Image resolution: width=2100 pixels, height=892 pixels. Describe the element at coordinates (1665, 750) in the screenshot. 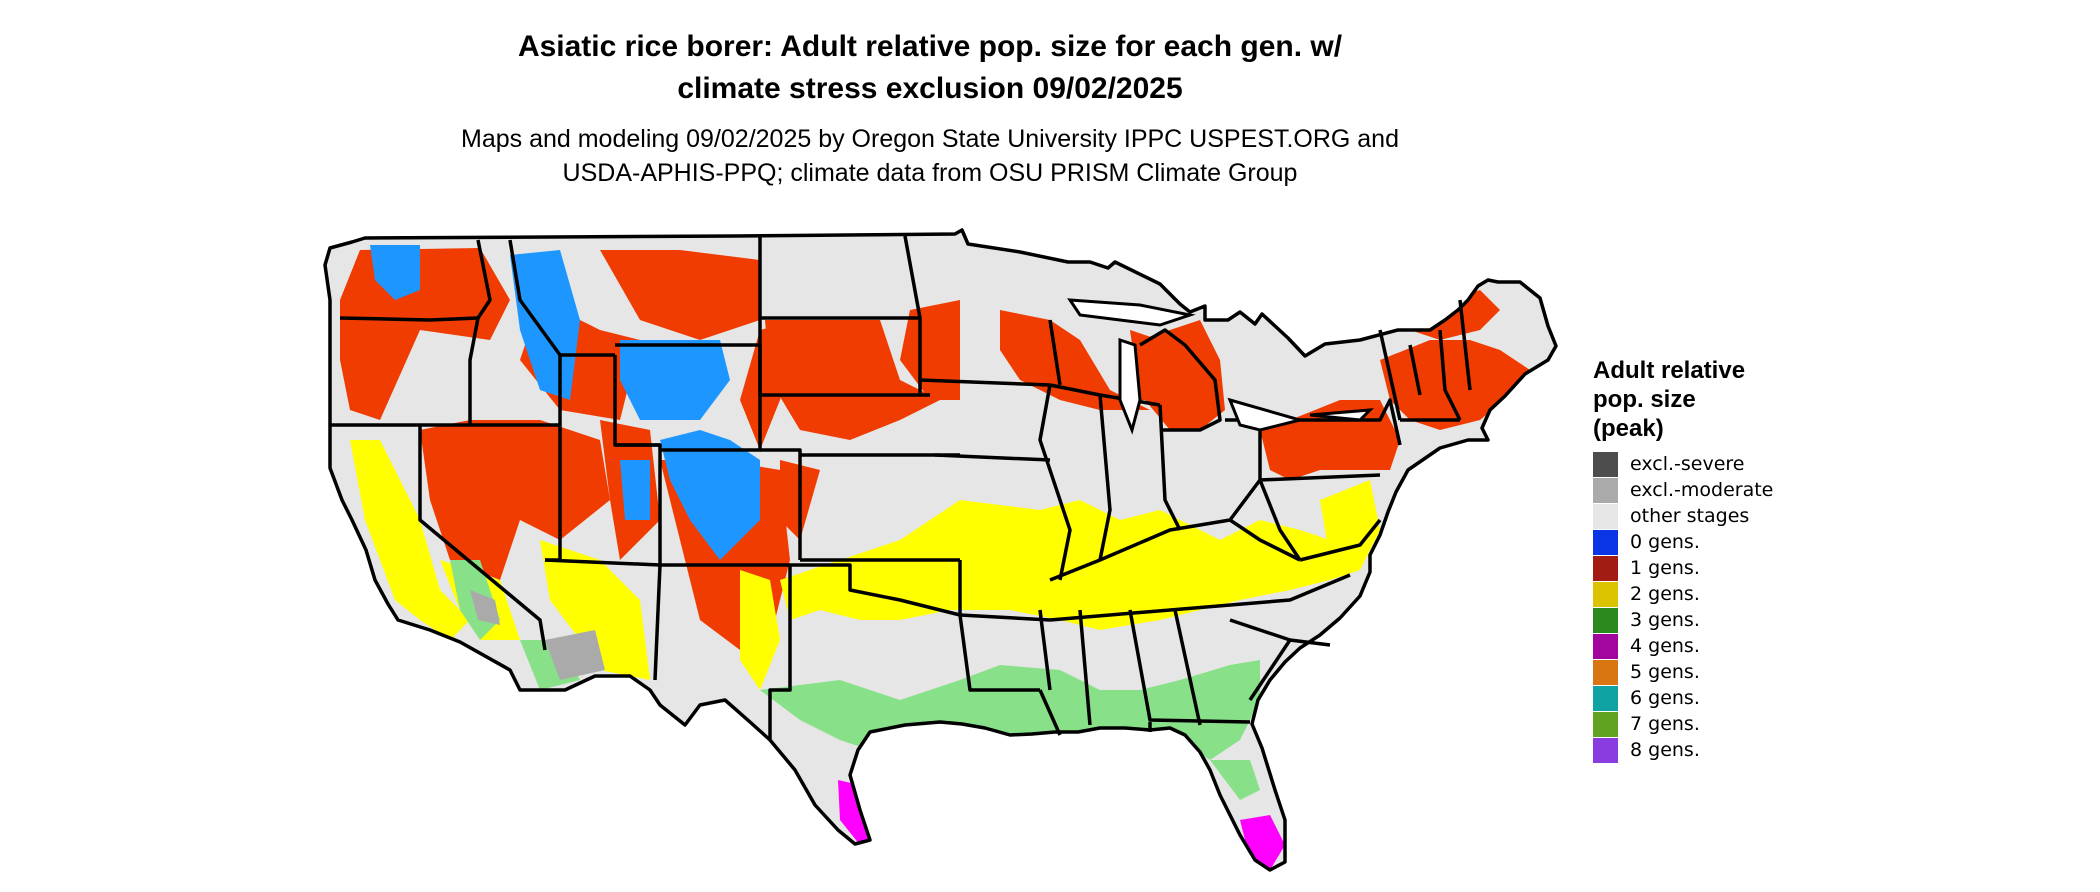

I see `legend-label: 8 gens.` at that location.